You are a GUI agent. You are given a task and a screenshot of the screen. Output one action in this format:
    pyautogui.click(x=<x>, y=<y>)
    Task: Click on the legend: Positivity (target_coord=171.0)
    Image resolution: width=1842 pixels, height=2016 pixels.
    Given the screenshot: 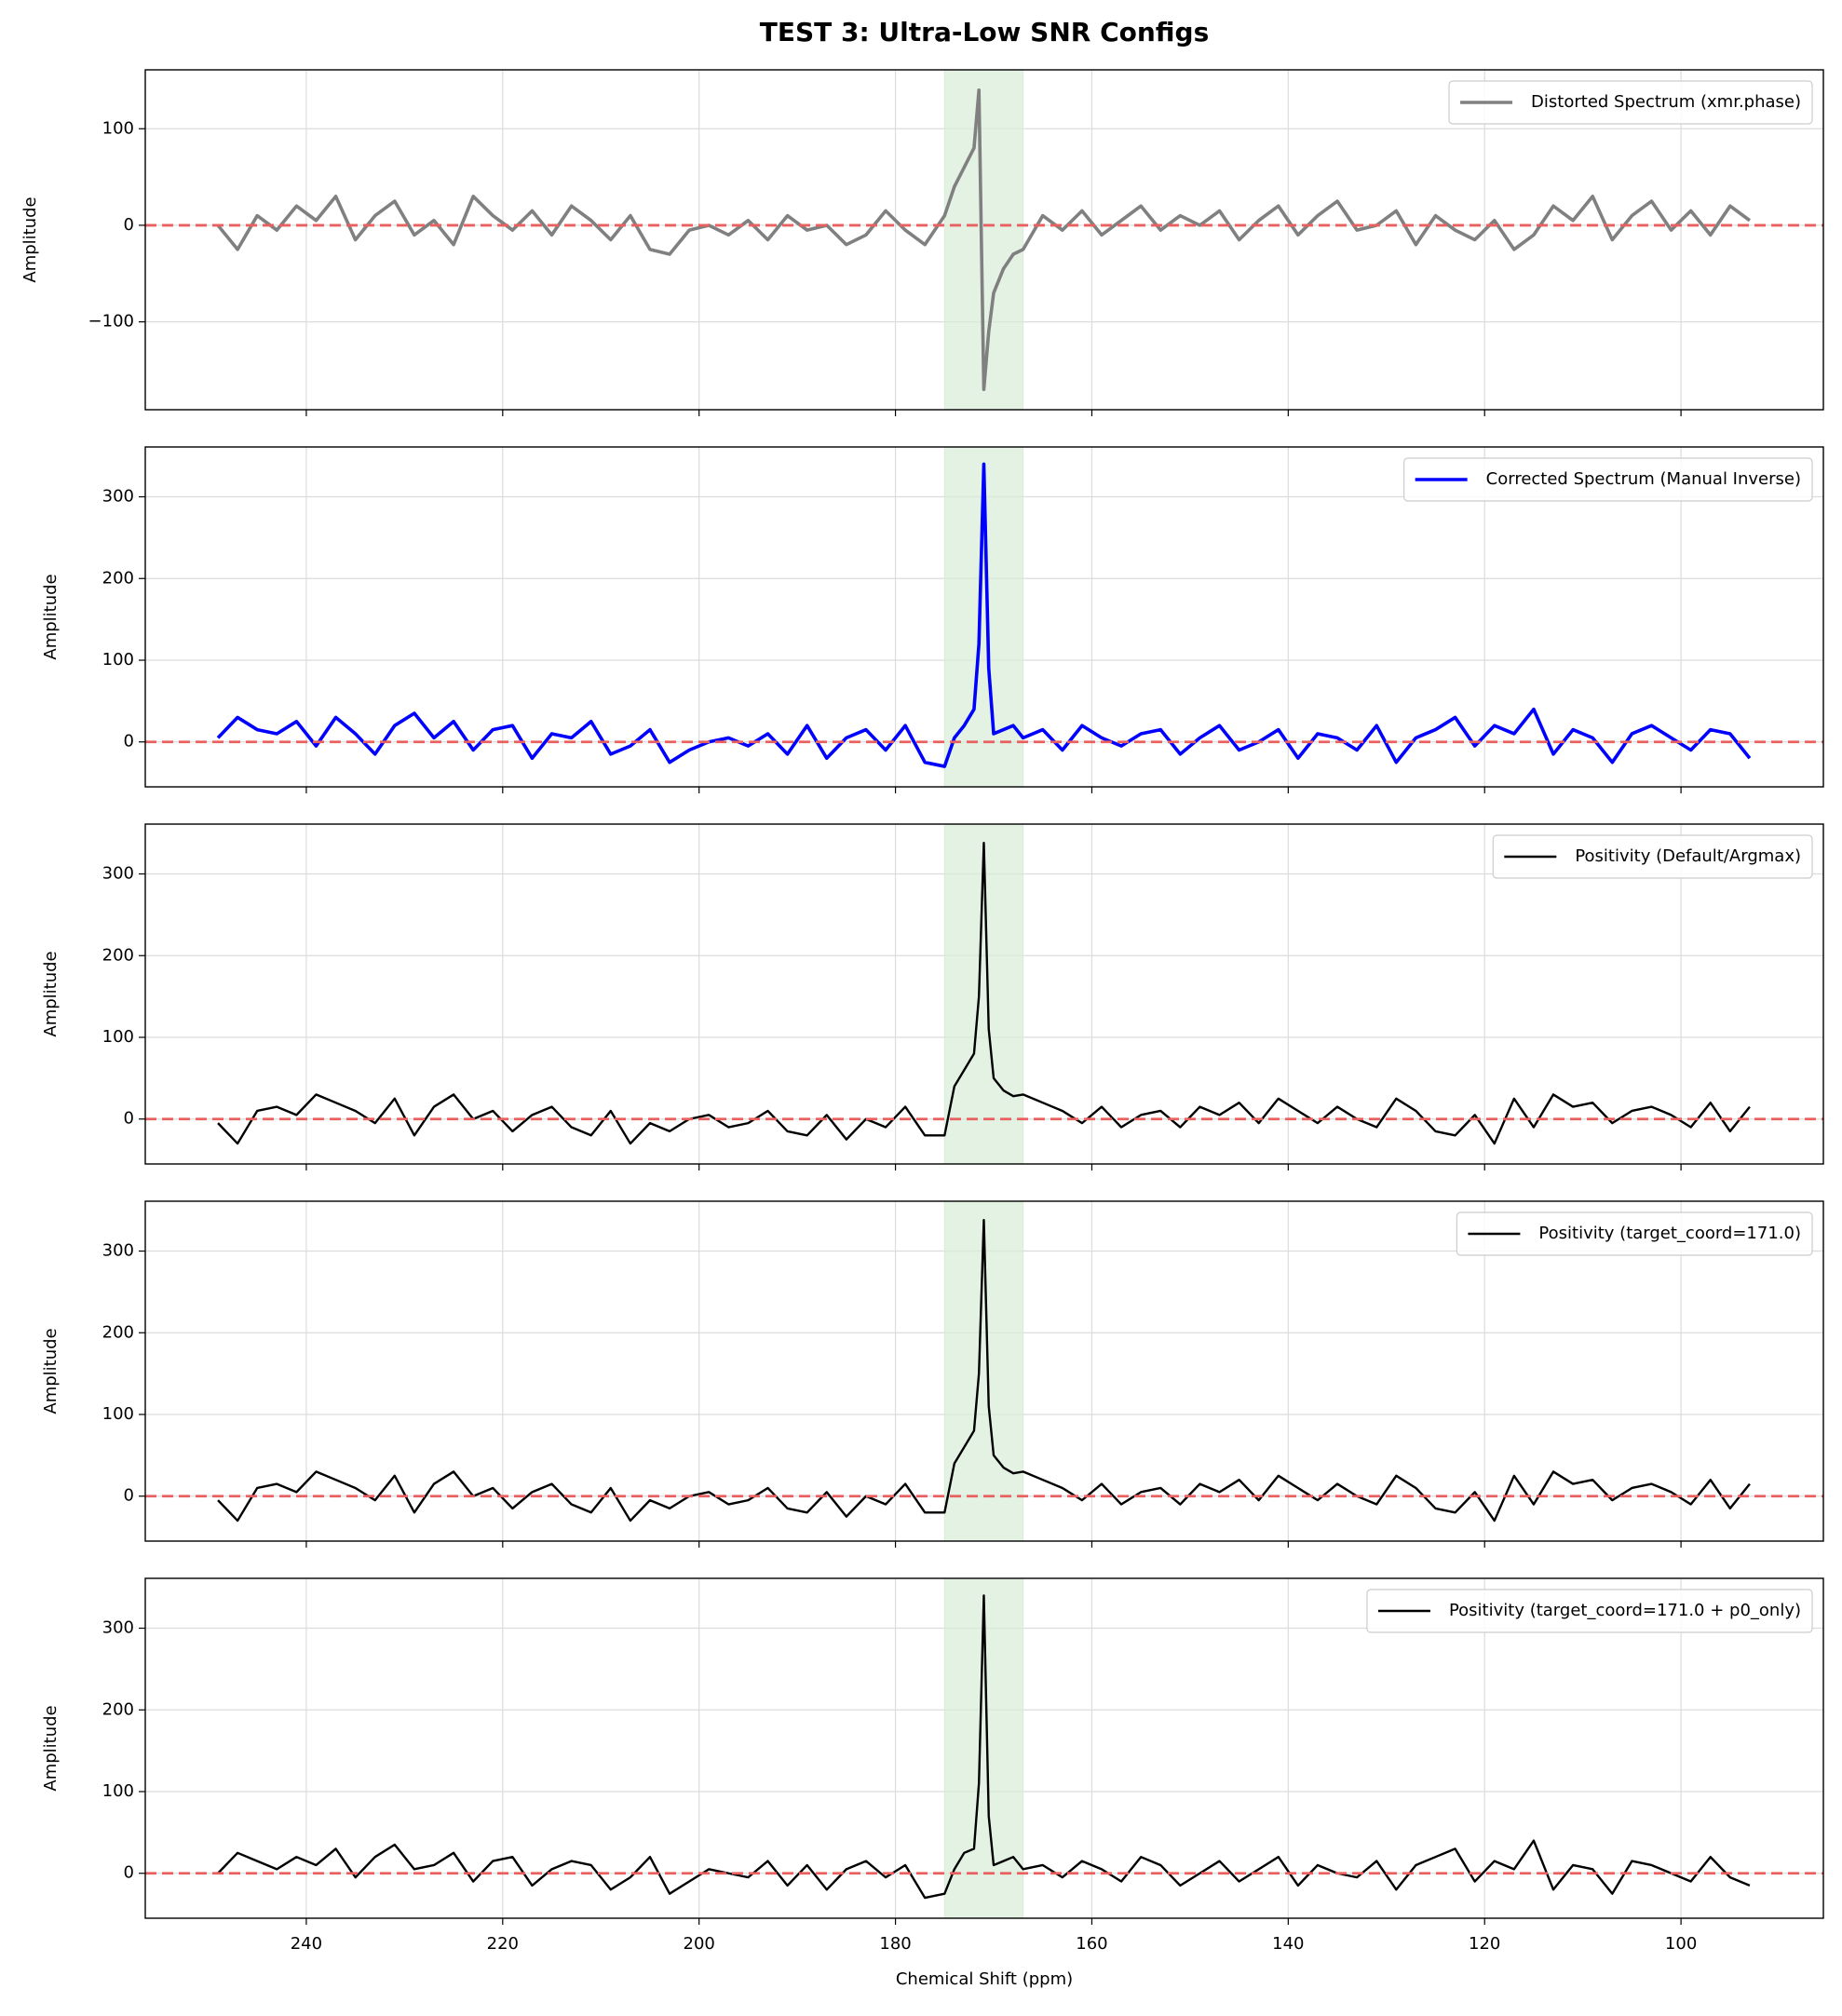 What is the action you would take?
    pyautogui.click(x=1634, y=1233)
    